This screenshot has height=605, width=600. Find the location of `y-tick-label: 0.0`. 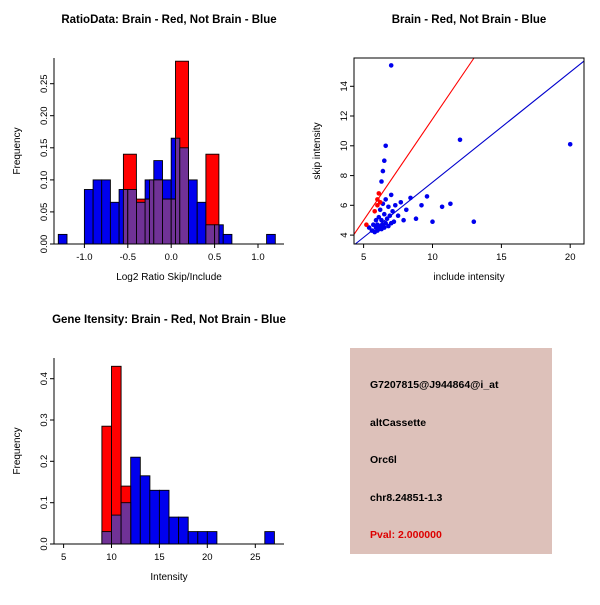

y-tick-label: 0.0 is located at coordinates (44, 543).